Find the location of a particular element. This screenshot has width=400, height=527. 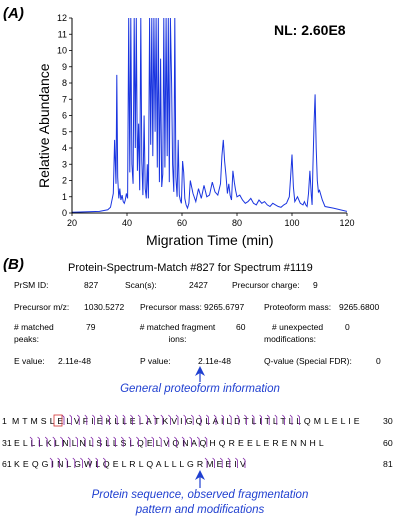

proteoform-mass-label: Proteoform mass: is located at coordinates (298, 307).